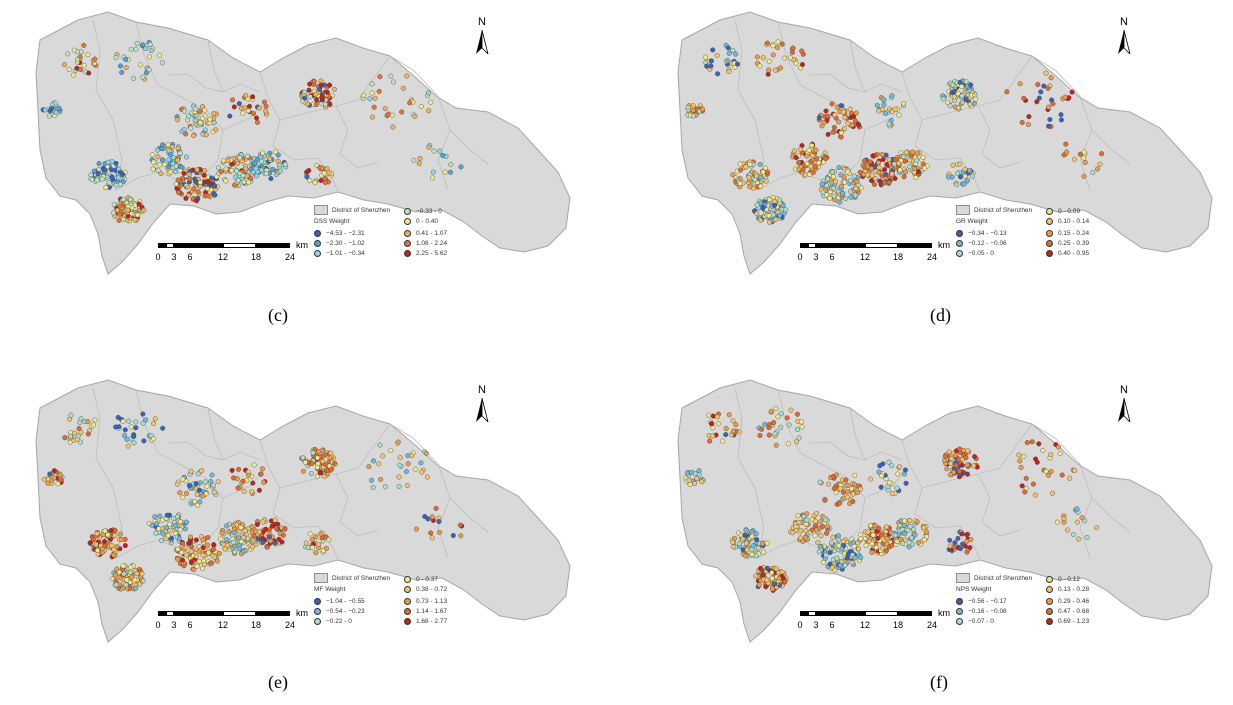 This screenshot has width=1233, height=705. Describe the element at coordinates (1074, 221) in the screenshot. I see `legend-range: 0.10 - 0.14` at that location.